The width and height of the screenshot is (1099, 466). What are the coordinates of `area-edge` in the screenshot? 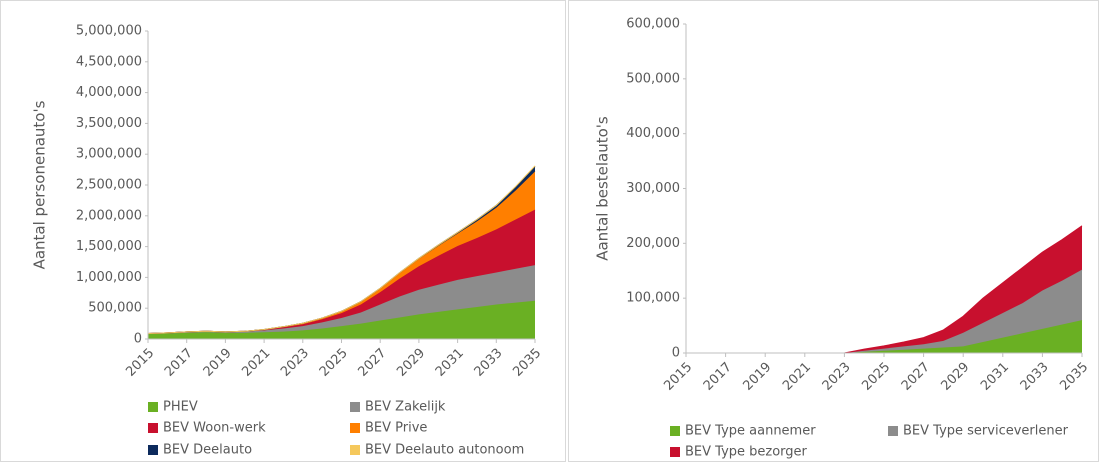 It's located at (341, 249).